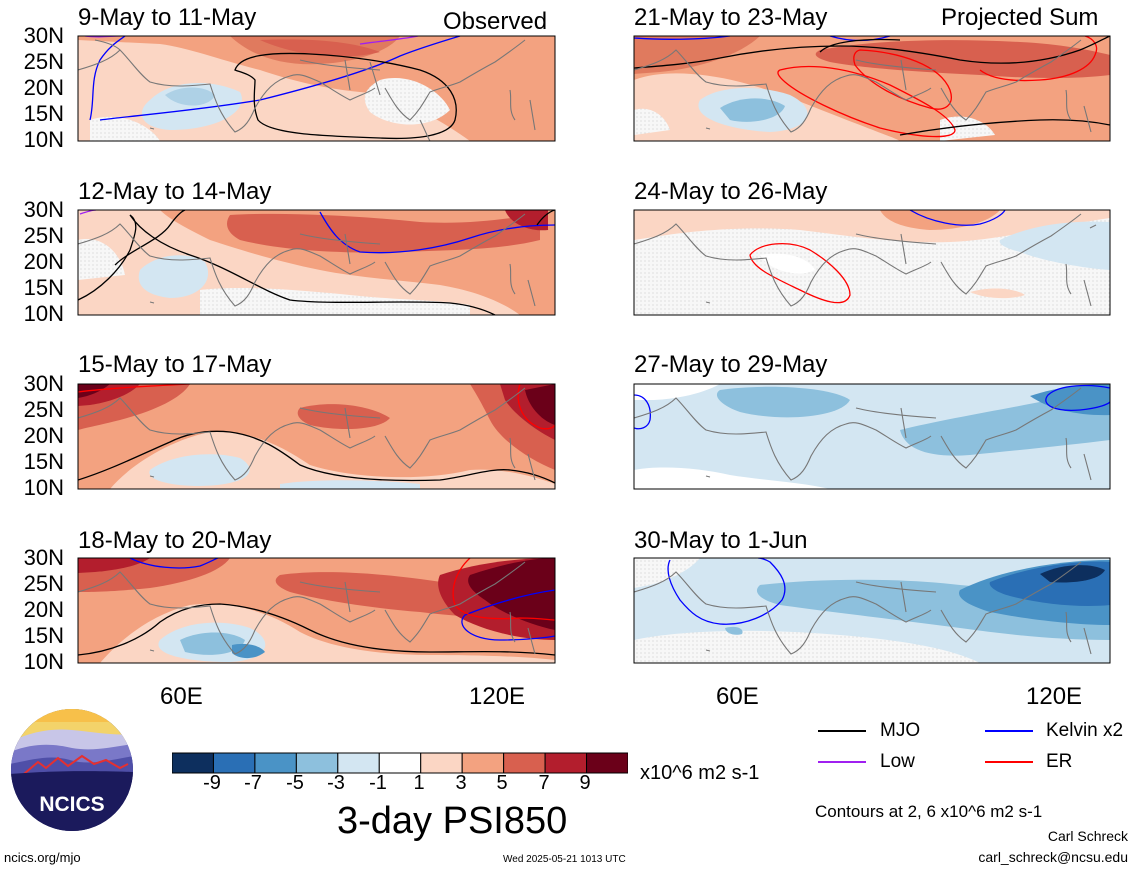 Image resolution: width=1135 pixels, height=872 pixels. What do you see at coordinates (419, 783) in the screenshot?
I see `colorbar-label: 1` at bounding box center [419, 783].